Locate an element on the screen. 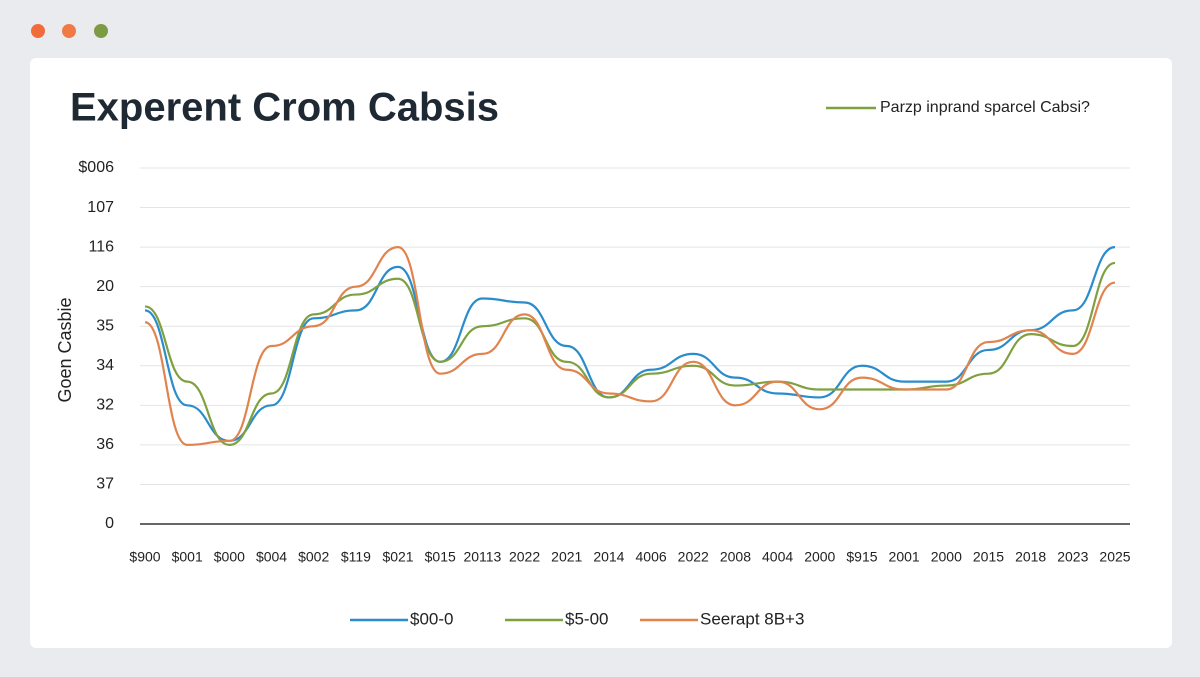  x-tick-label: 2001 is located at coordinates (904, 557).